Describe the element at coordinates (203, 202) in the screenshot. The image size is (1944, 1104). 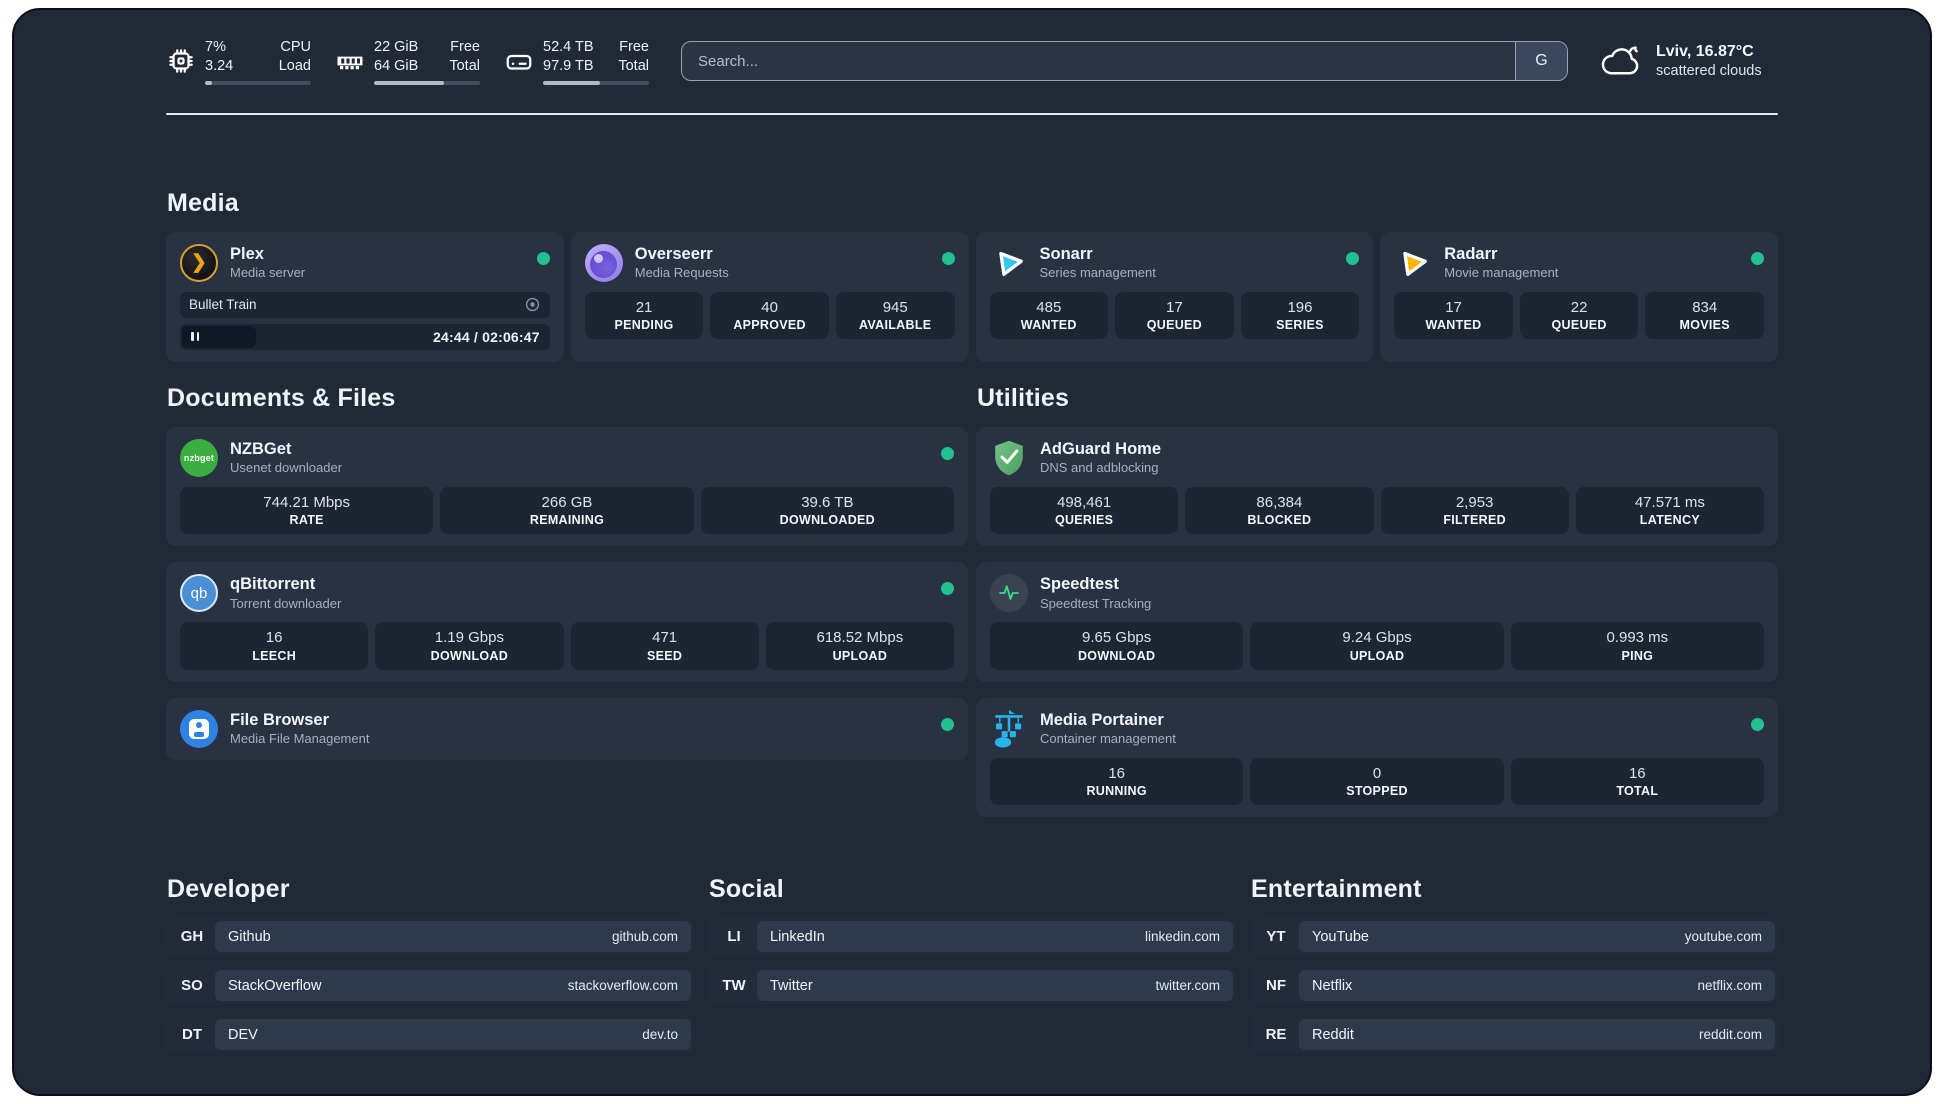
I see `section-title-media: Media` at that location.